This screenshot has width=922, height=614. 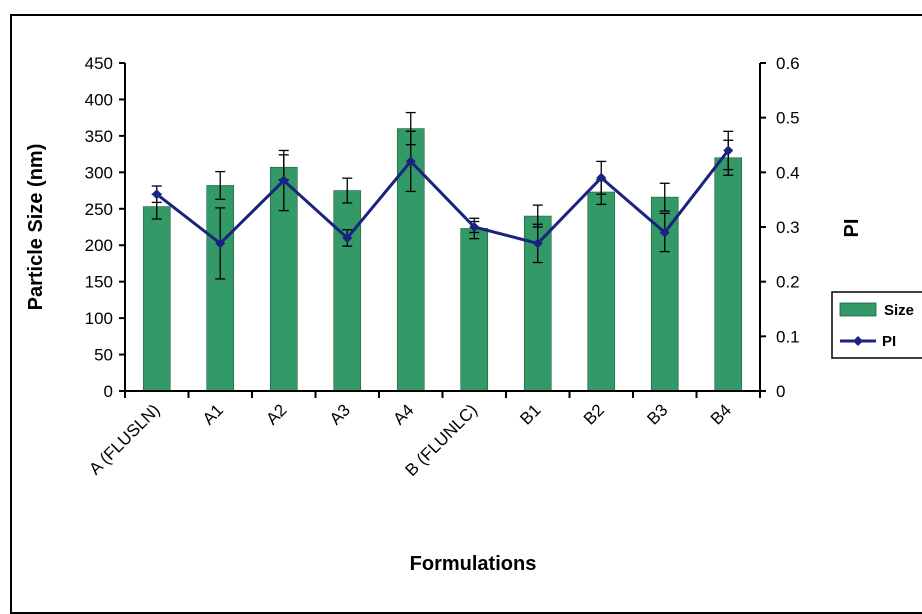 I want to click on y-tick-label: 250, so click(x=99, y=209).